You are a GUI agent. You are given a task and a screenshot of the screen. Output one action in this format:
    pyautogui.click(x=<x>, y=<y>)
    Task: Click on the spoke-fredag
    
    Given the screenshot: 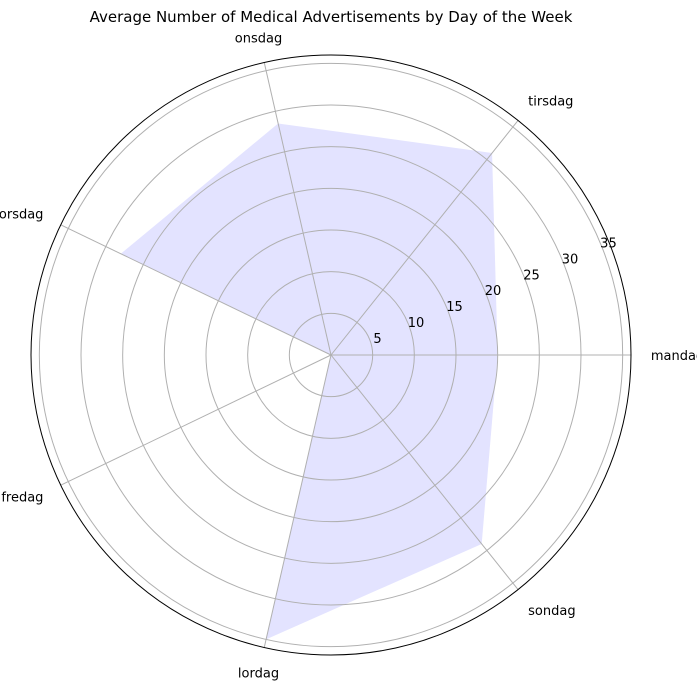 What is the action you would take?
    pyautogui.click(x=196, y=420)
    